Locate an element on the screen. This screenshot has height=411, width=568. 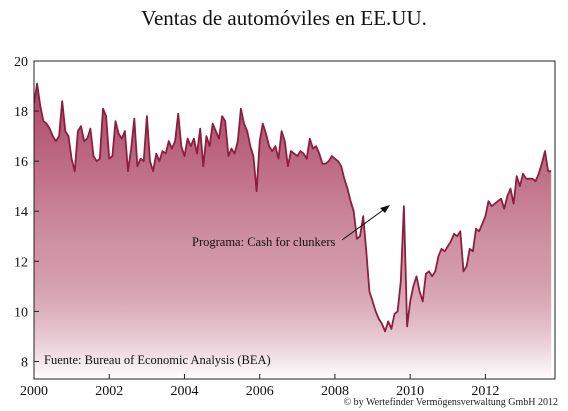
y-tick-label: 10 is located at coordinates (21, 312).